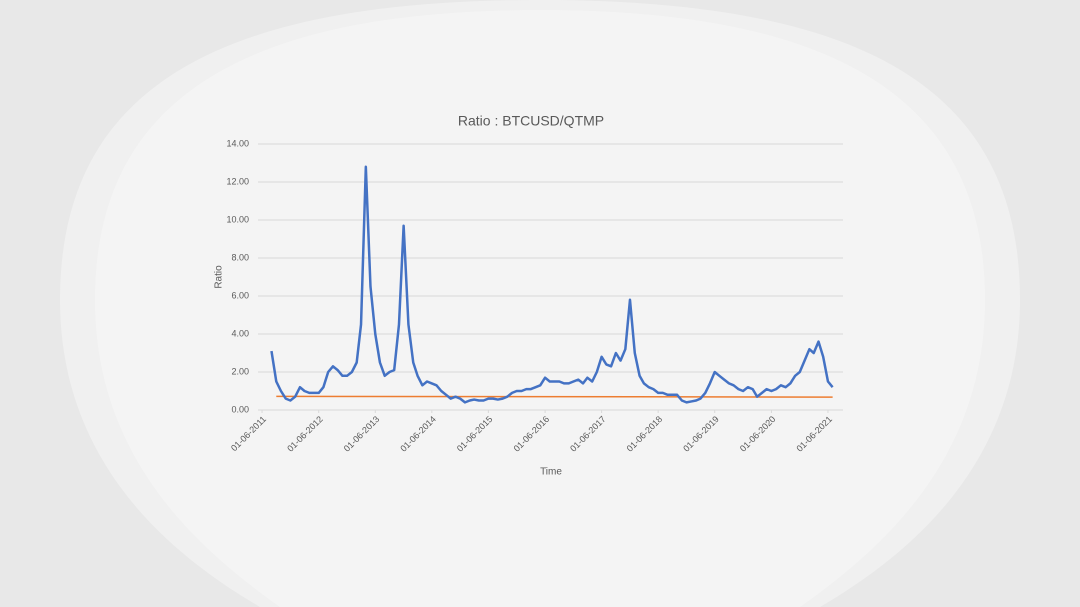 This screenshot has width=1080, height=607. Describe the element at coordinates (240, 371) in the screenshot. I see `y-tick-label: 2.00` at that location.